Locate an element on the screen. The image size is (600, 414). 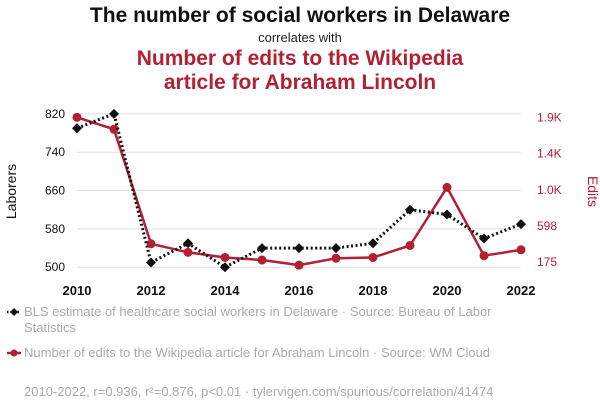
left-axis-tick-label: 820 is located at coordinates (55, 114).